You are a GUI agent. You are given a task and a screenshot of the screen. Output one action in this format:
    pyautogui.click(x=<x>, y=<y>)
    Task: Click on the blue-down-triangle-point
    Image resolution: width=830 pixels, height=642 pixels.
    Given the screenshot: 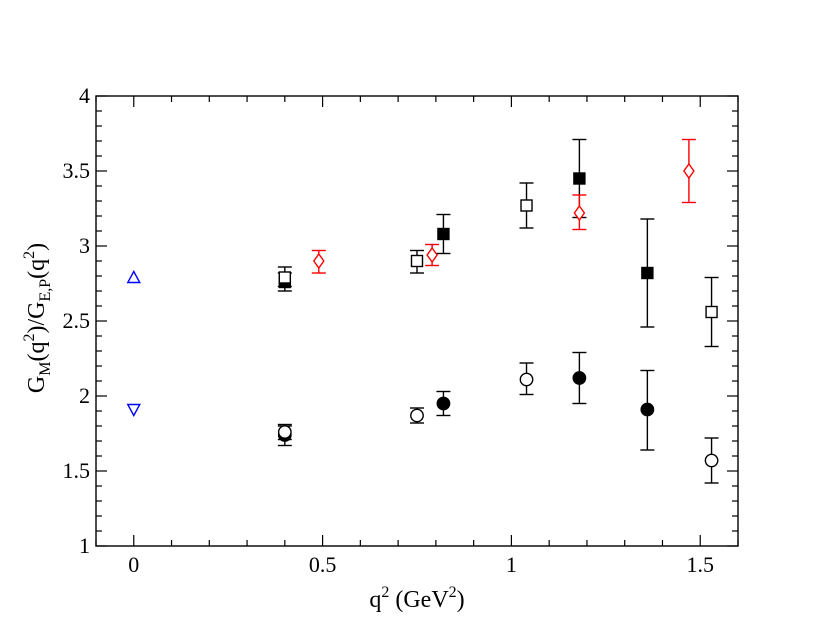 What is the action you would take?
    pyautogui.click(x=133, y=410)
    